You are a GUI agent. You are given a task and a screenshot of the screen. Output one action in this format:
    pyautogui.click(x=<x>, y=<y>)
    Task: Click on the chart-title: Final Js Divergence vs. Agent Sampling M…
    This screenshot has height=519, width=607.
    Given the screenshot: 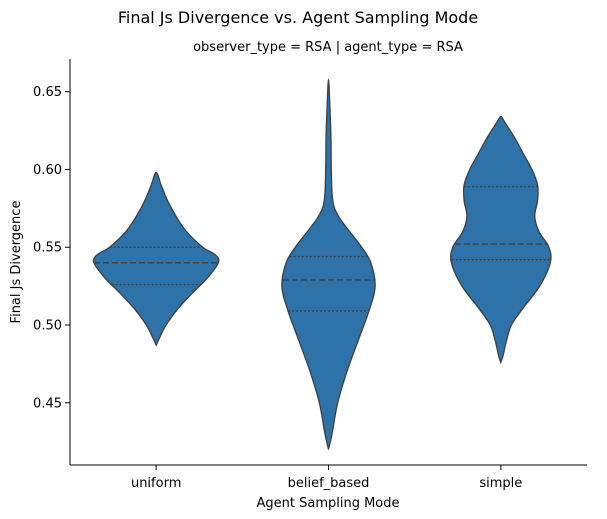 What is the action you would take?
    pyautogui.click(x=298, y=17)
    